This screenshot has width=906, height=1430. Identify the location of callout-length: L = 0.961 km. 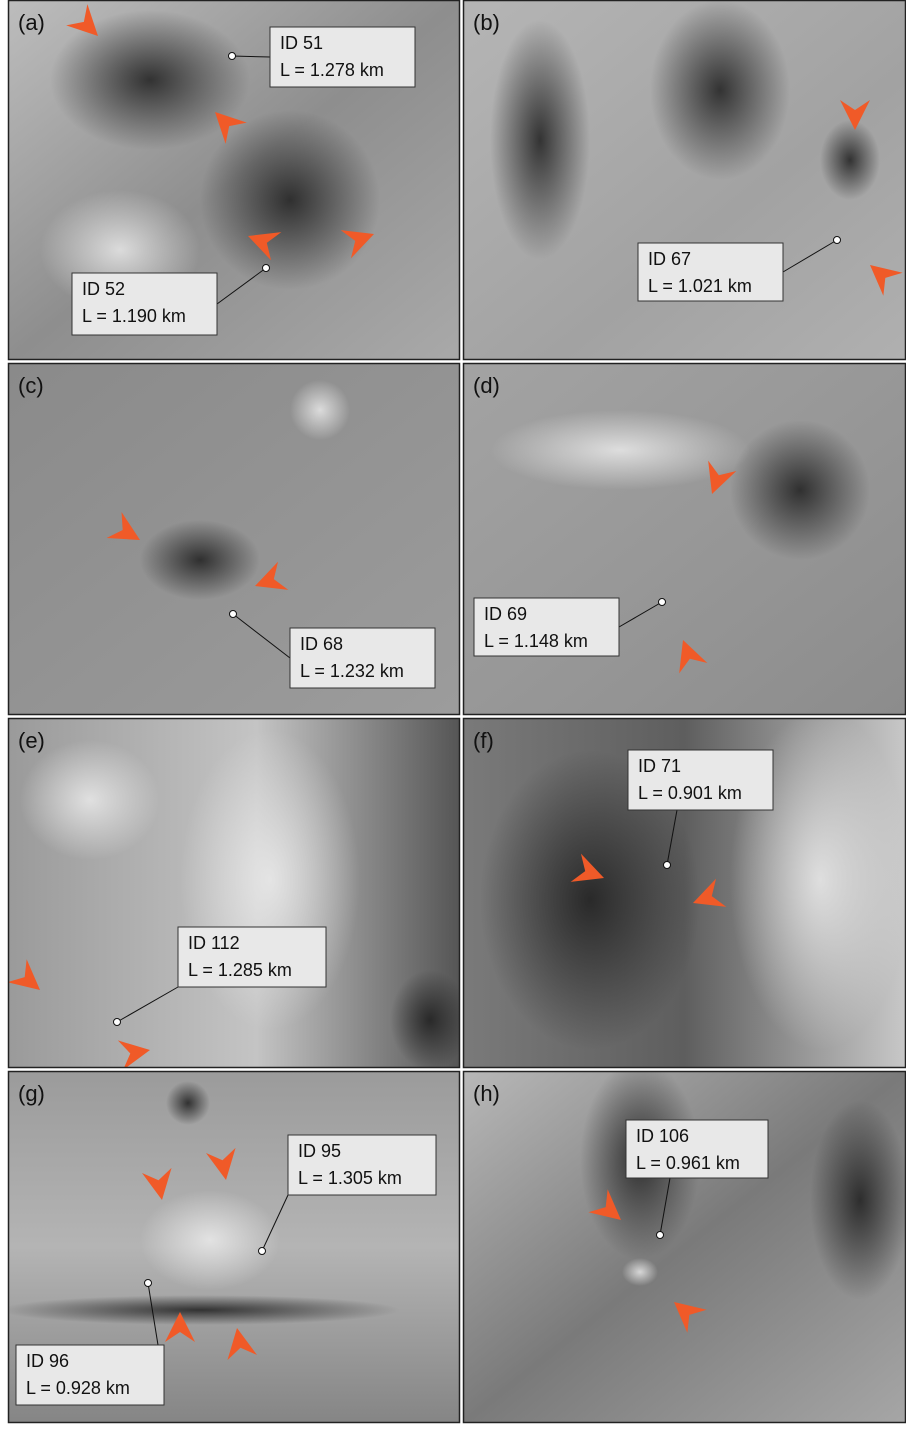
(688, 1163).